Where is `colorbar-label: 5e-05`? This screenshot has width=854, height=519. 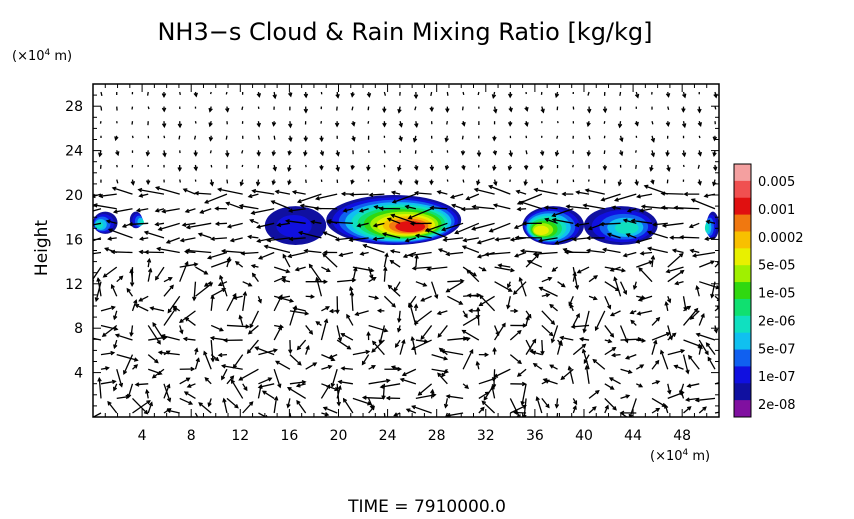 colorbar-label: 5e-05 is located at coordinates (777, 266).